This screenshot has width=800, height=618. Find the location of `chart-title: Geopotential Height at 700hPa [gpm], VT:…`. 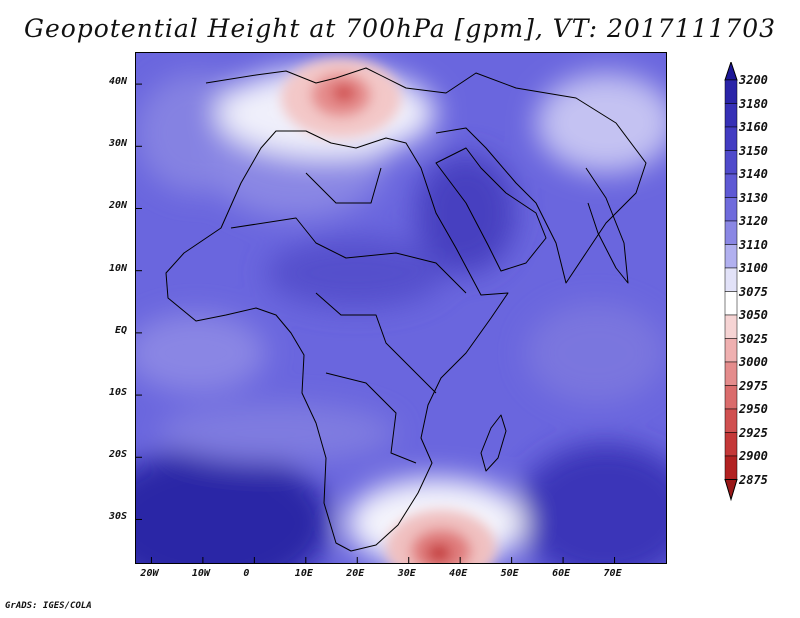

chart-title: Geopotential Height at 700hPa [gpm], VT:… is located at coordinates (400, 28).